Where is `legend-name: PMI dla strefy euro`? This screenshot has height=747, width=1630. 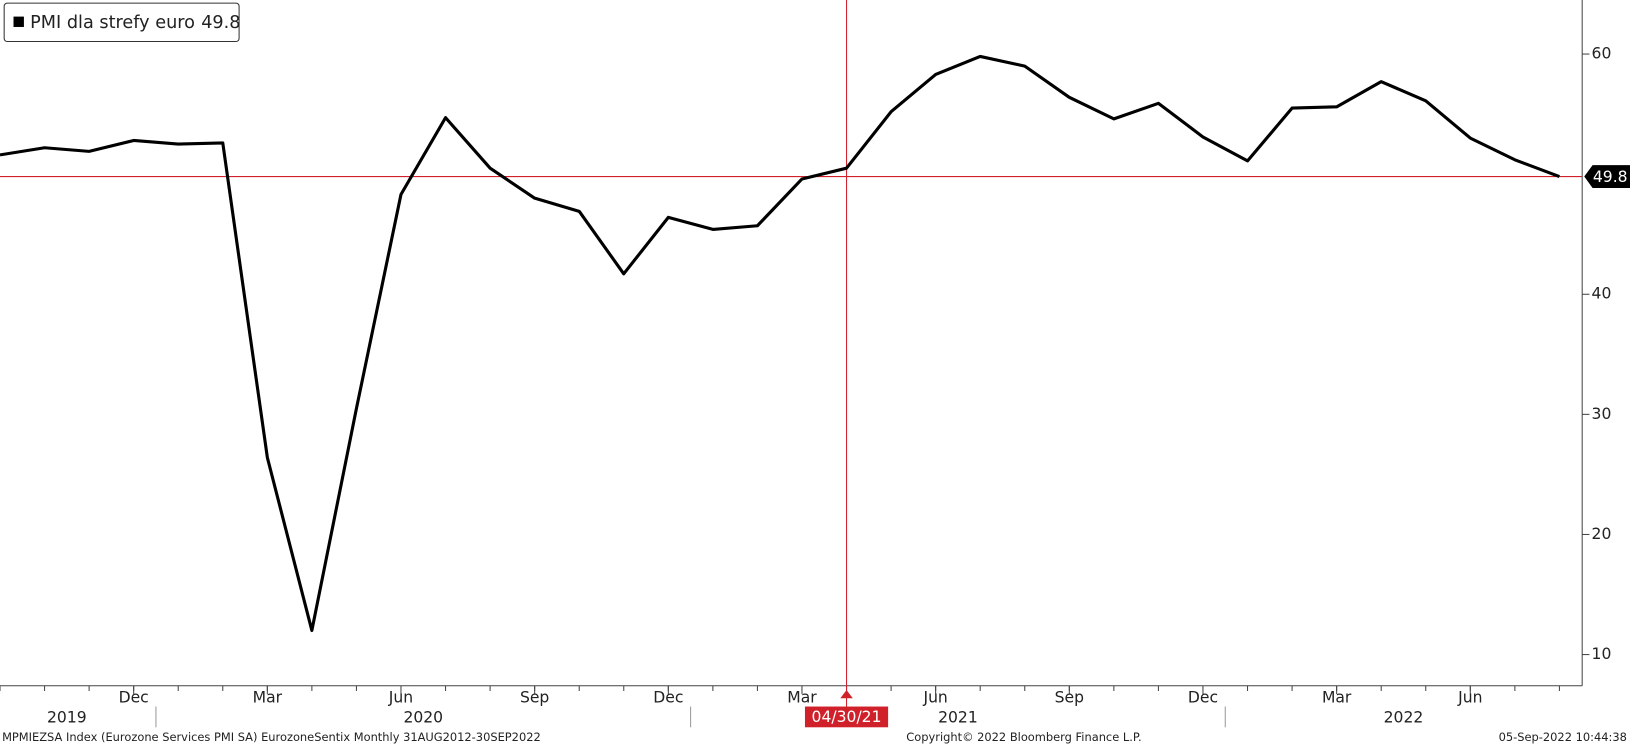
legend-name: PMI dla strefy euro is located at coordinates (112, 23).